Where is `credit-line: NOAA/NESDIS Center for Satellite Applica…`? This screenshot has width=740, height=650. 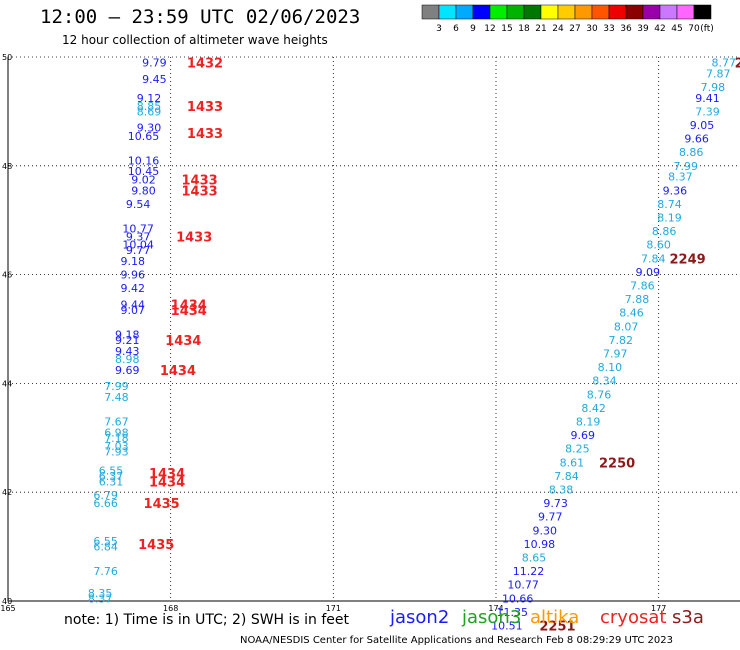 credit-line: NOAA/NESDIS Center for Satellite Applica… is located at coordinates (456, 640).